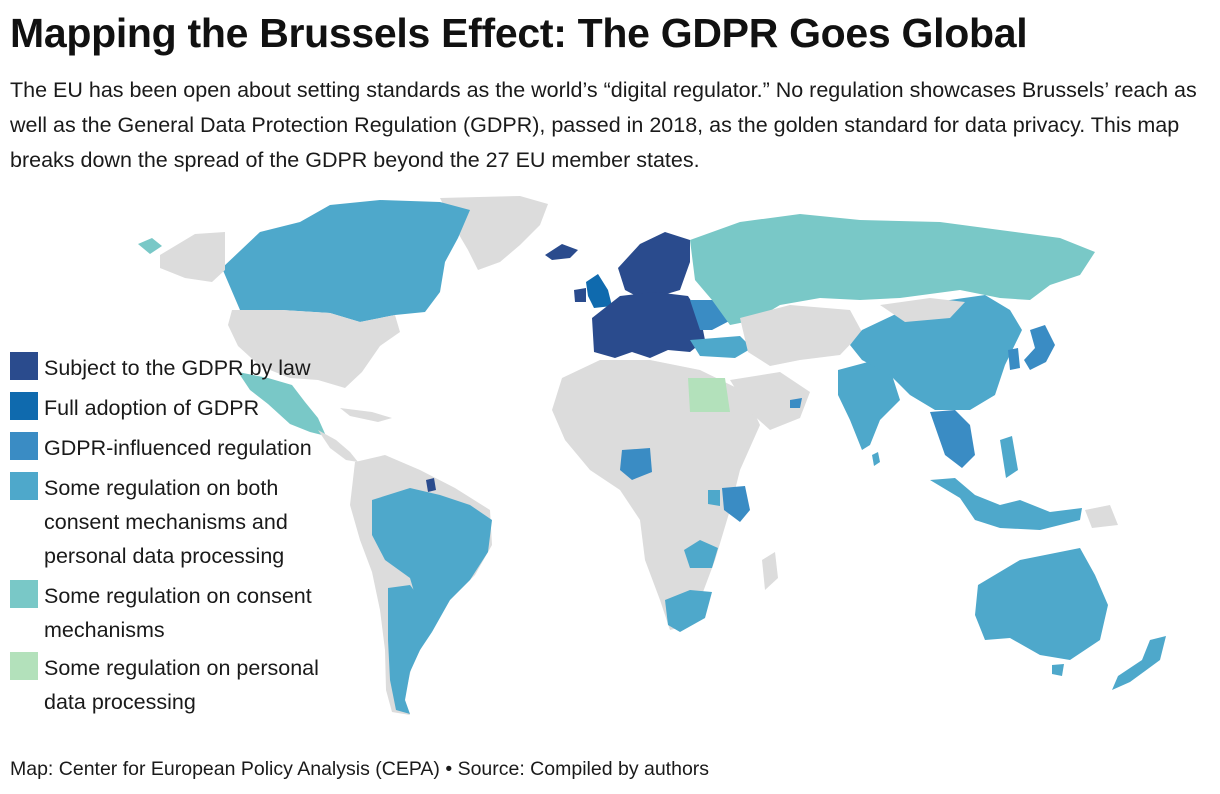 The image size is (1220, 794). Describe the element at coordinates (1058, 670) in the screenshot. I see `region-tasmania` at that location.